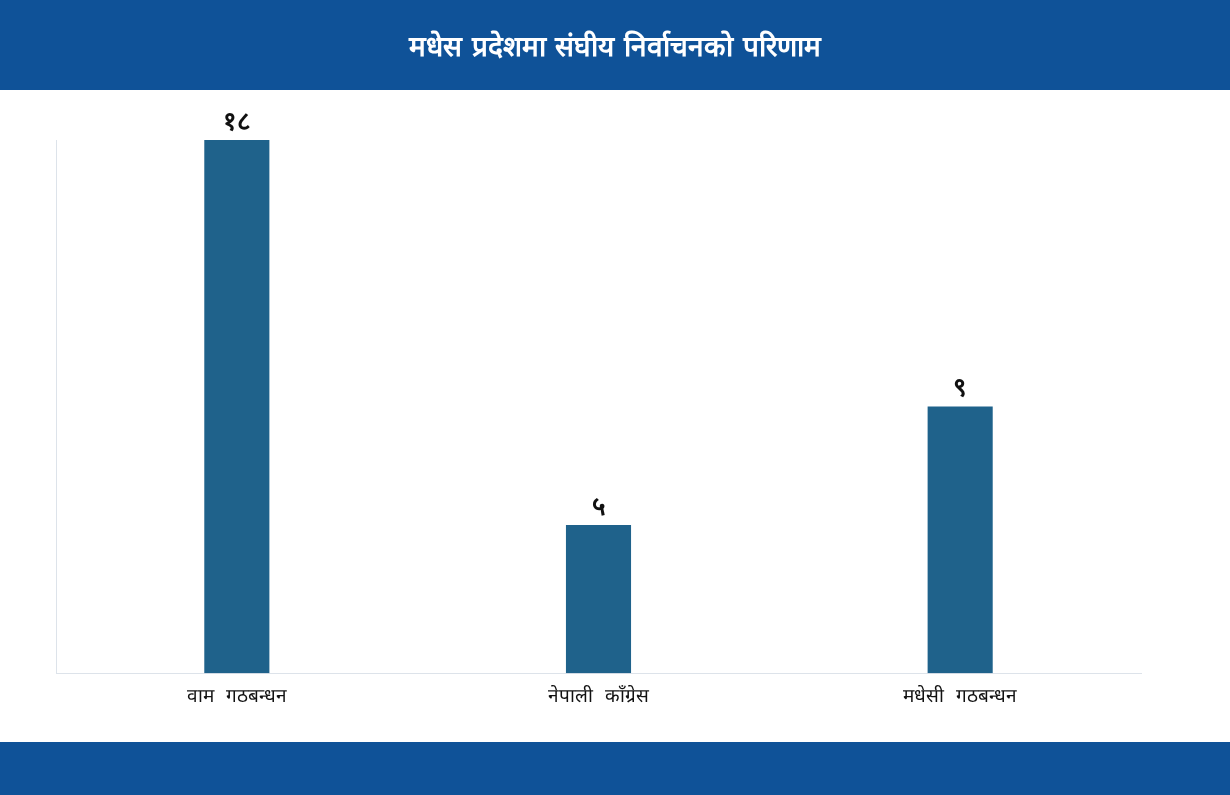 The height and width of the screenshot is (795, 1230). Describe the element at coordinates (599, 694) in the screenshot. I see `x-tick-label: नेपाली काँग्रेस` at that location.